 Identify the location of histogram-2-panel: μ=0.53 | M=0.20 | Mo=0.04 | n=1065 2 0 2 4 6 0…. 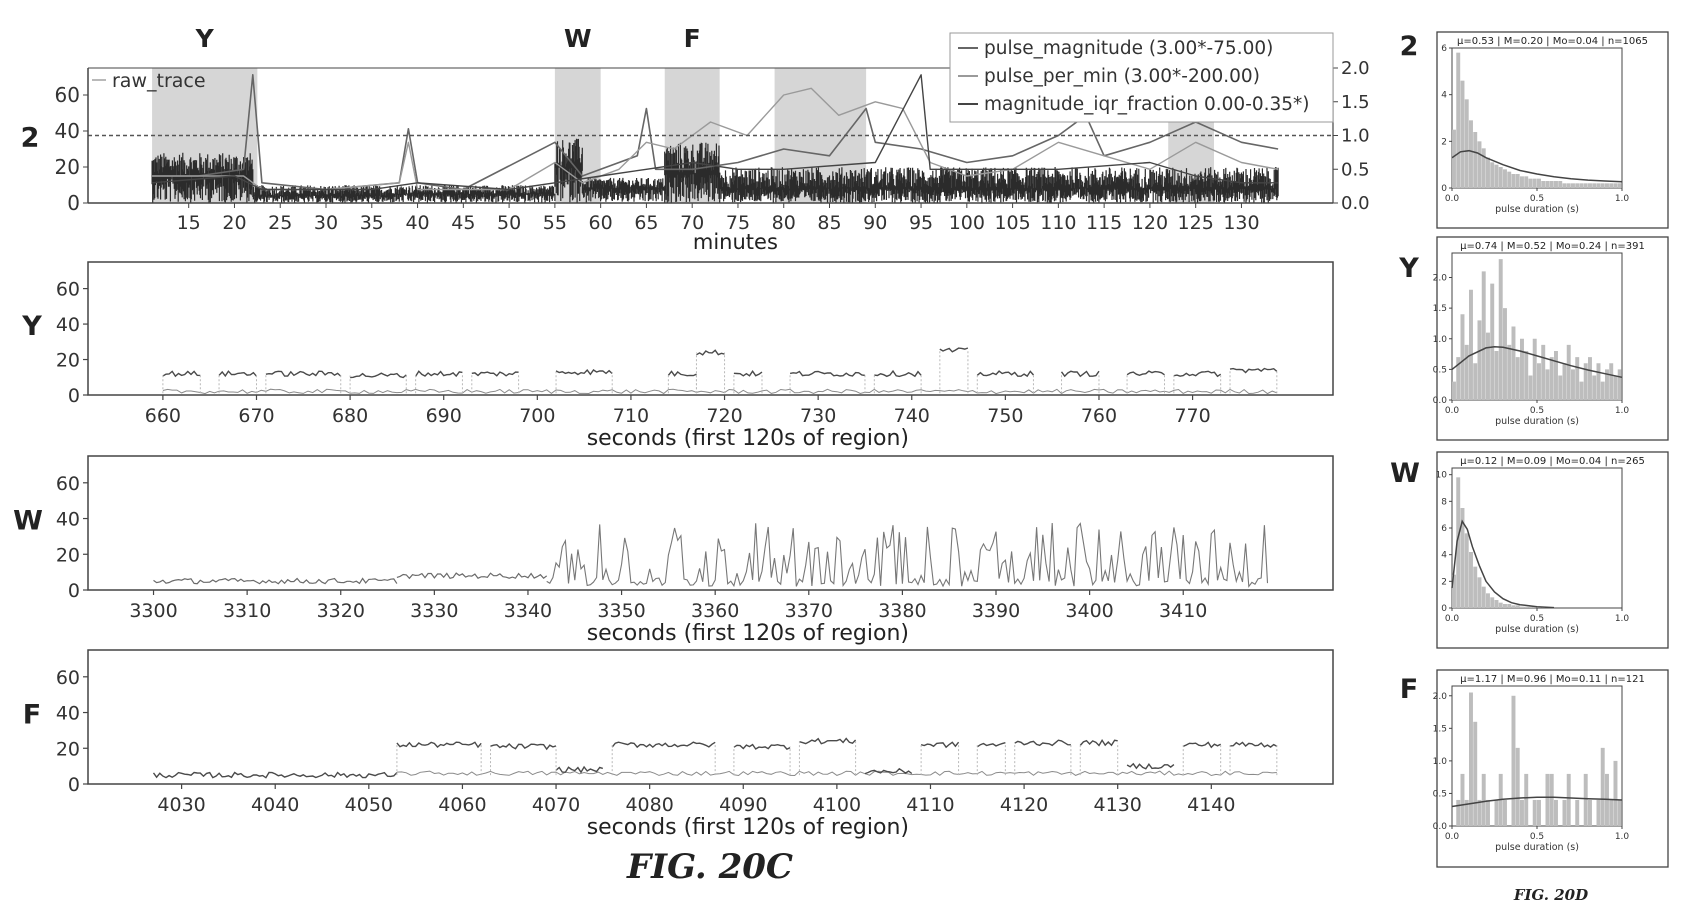
(1534, 130).